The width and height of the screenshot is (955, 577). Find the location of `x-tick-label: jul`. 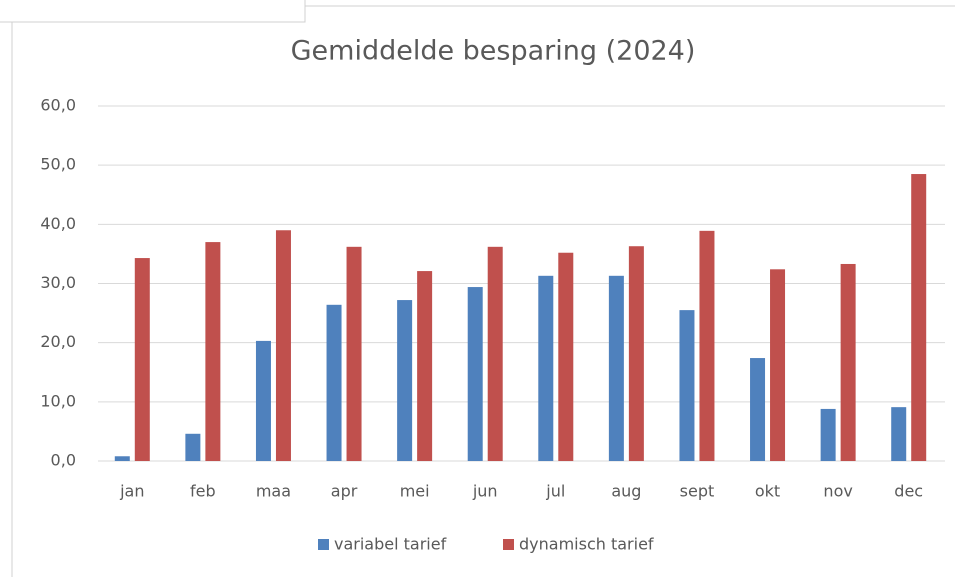

x-tick-label: jul is located at coordinates (555, 491).